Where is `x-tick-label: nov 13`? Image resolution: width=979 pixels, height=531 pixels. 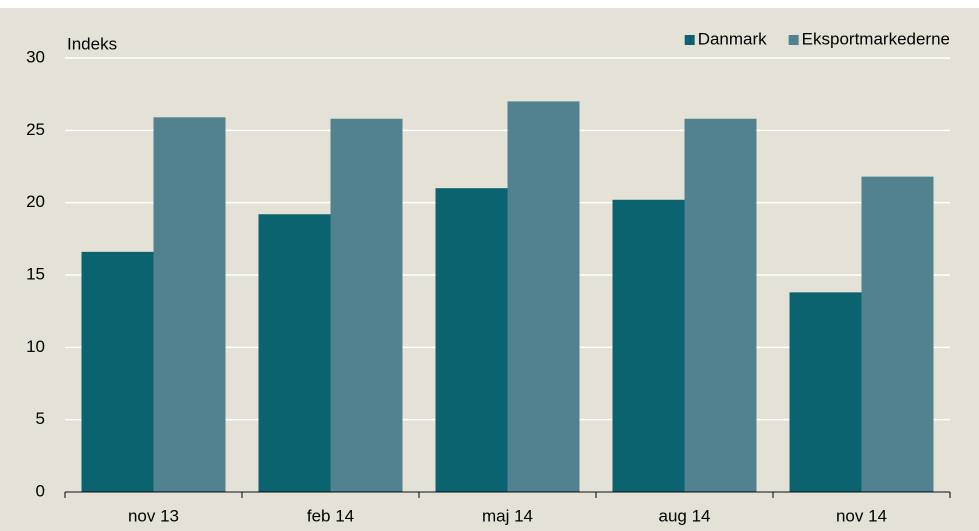
x-tick-label: nov 13 is located at coordinates (153, 515).